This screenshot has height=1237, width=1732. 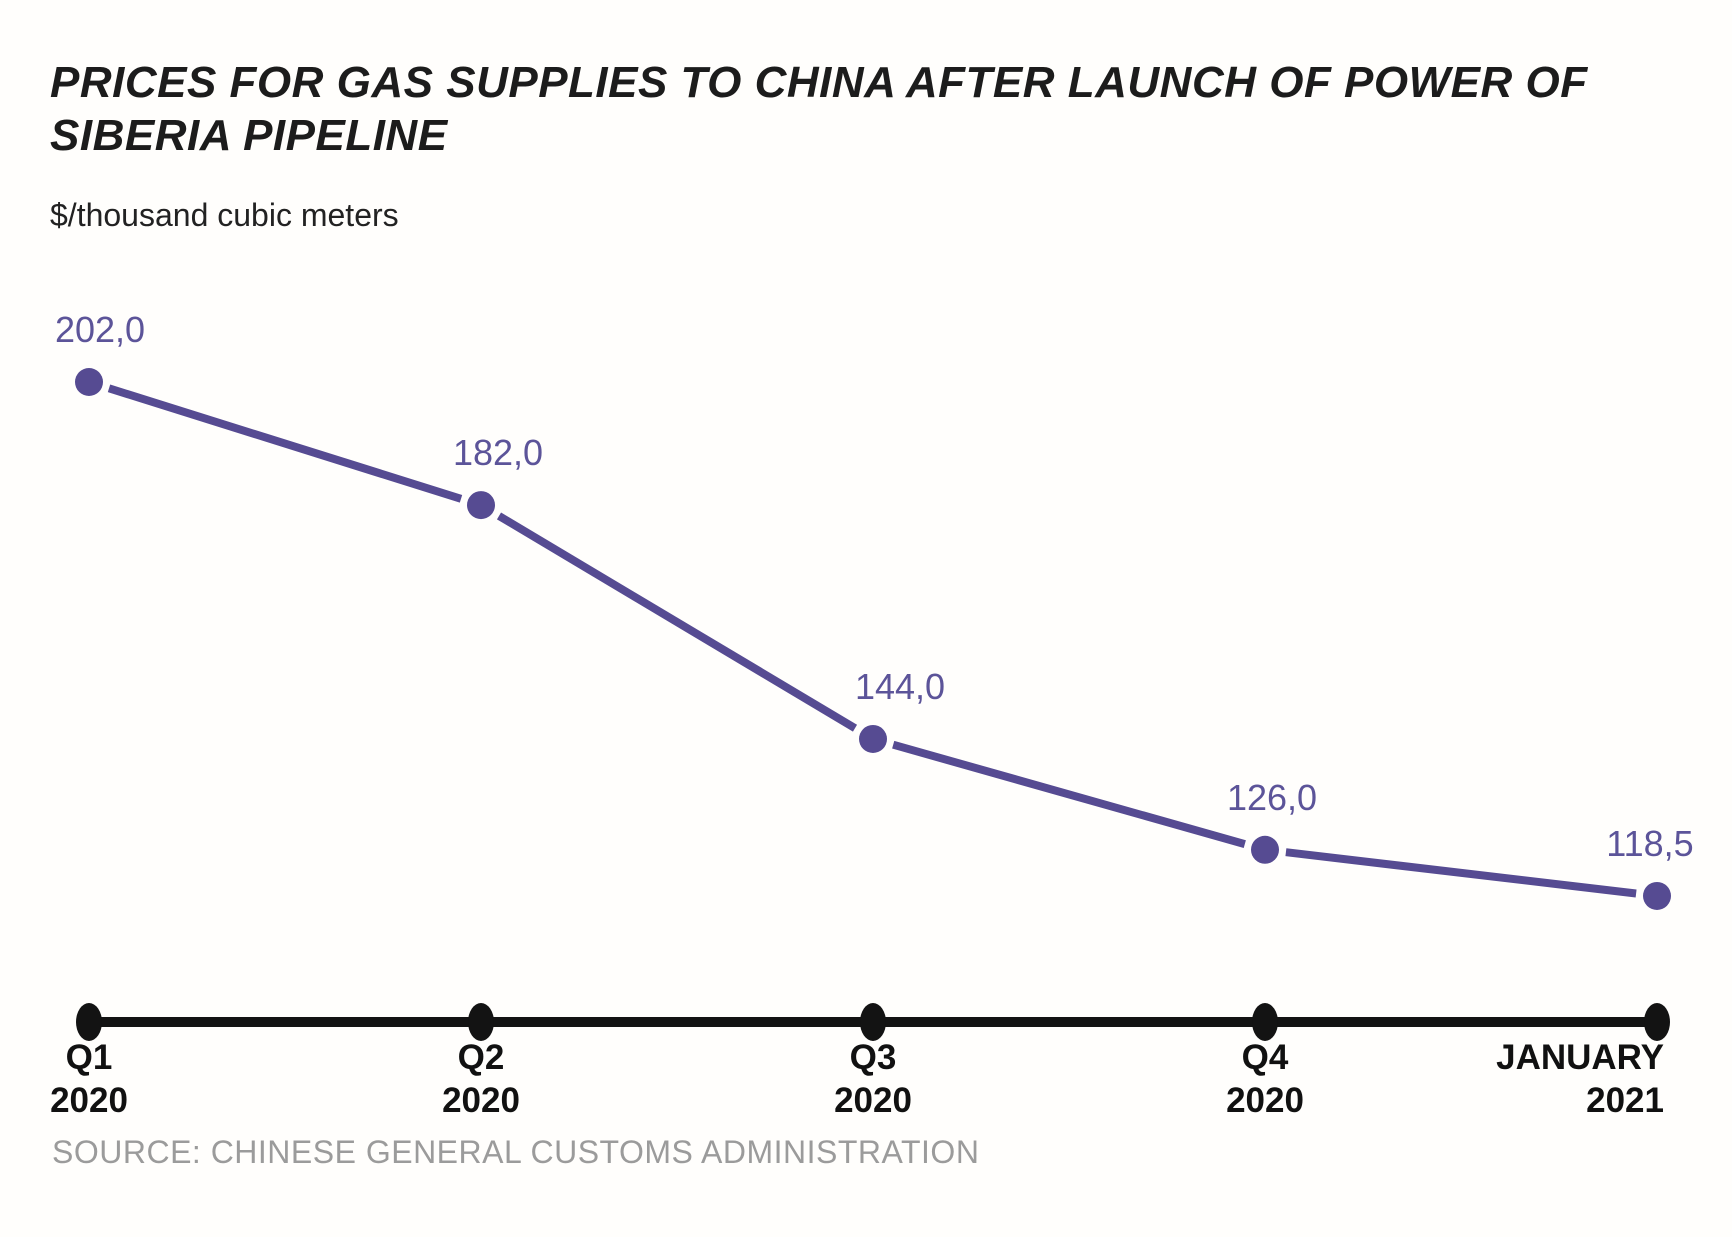 I want to click on value-label: 118,5, so click(x=1650, y=843).